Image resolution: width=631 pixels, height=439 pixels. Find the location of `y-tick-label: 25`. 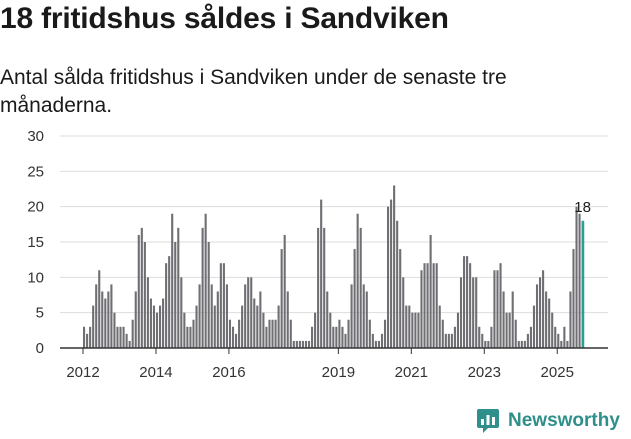

y-tick-label: 25 is located at coordinates (35, 171).